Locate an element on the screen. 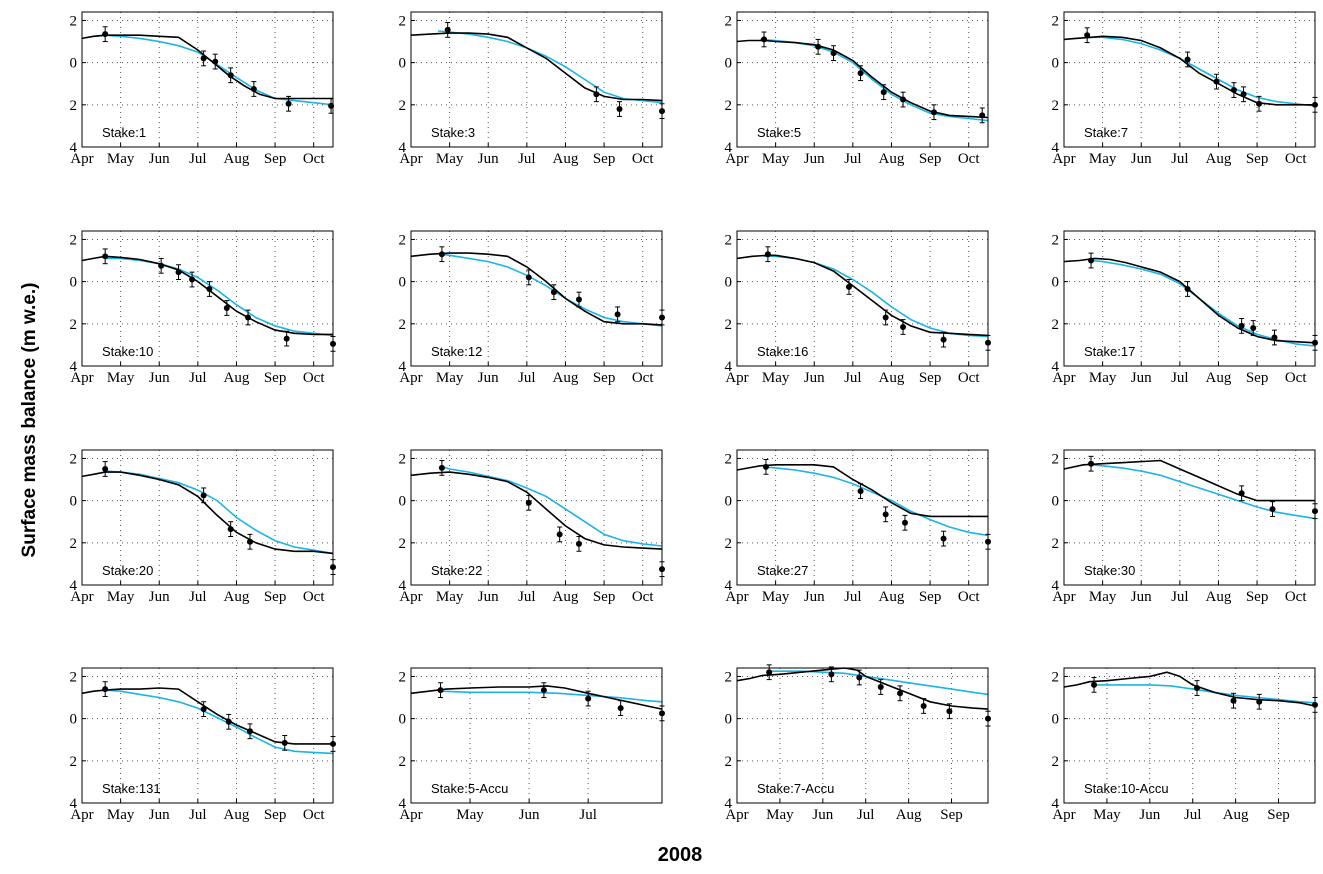 This screenshot has width=1323, height=874. stake-label: Stake:1 is located at coordinates (124, 132).